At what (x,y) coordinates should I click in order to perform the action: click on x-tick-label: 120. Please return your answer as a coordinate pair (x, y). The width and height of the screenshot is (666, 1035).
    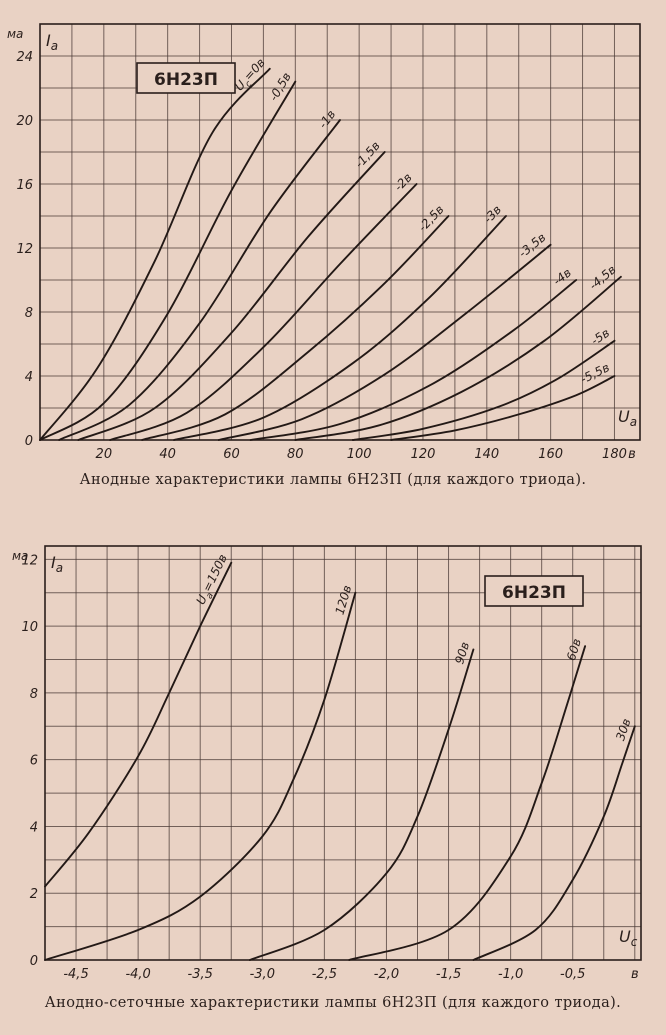
    Looking at the image, I should click on (423, 454).